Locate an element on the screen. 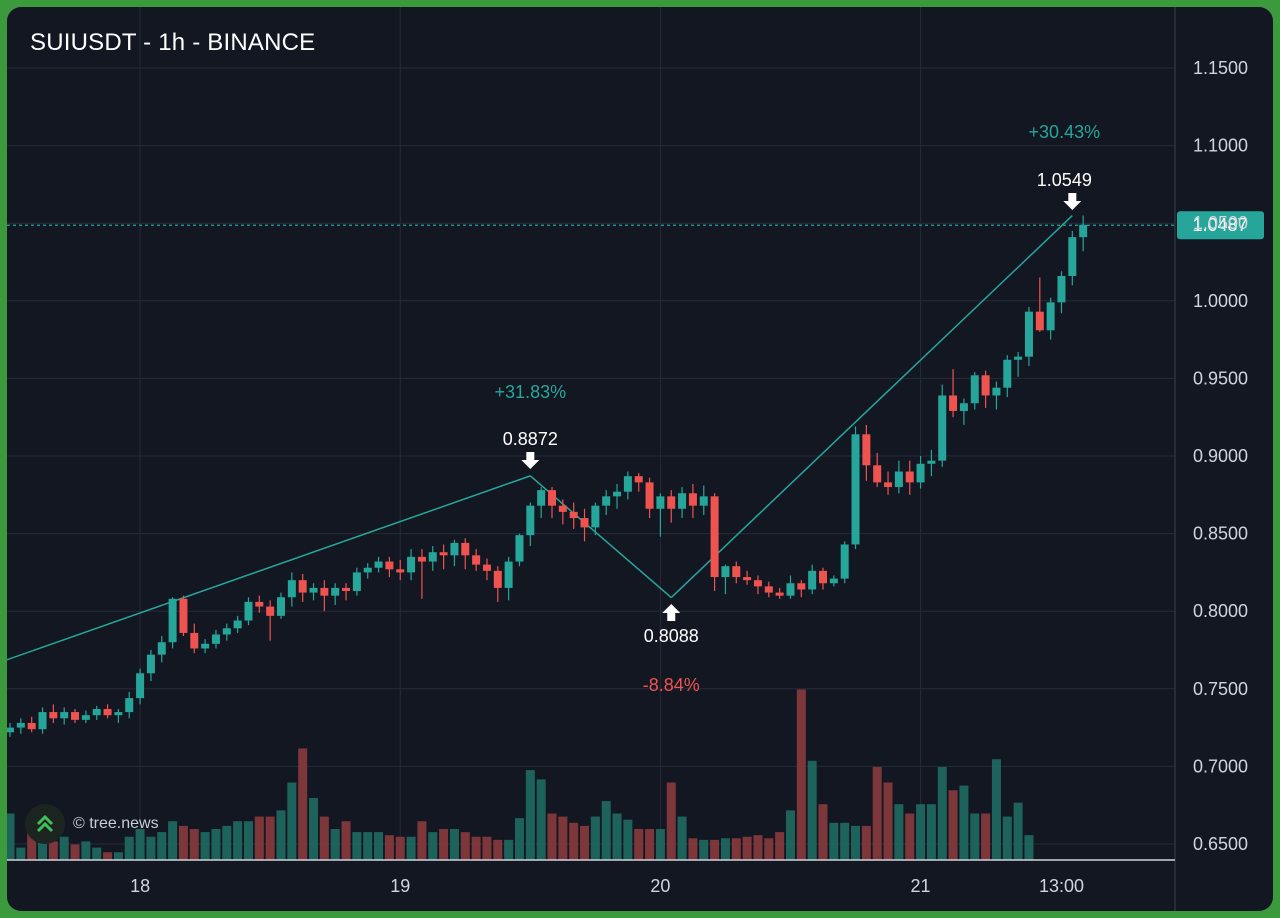 Image resolution: width=1280 pixels, height=918 pixels. x-tick-label: 21 is located at coordinates (921, 886).